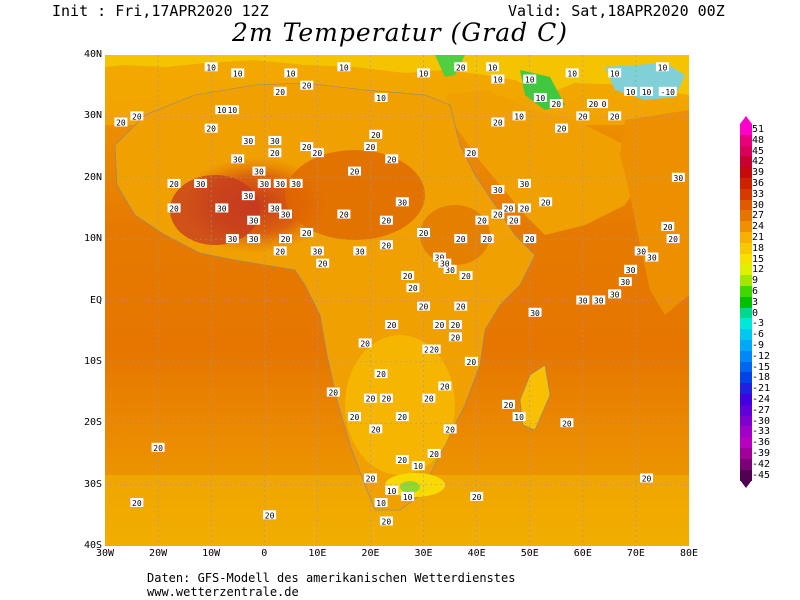 The image size is (800, 600). What do you see at coordinates (355, 195) in the screenshot?
I see `central-sahel-warm` at bounding box center [355, 195].